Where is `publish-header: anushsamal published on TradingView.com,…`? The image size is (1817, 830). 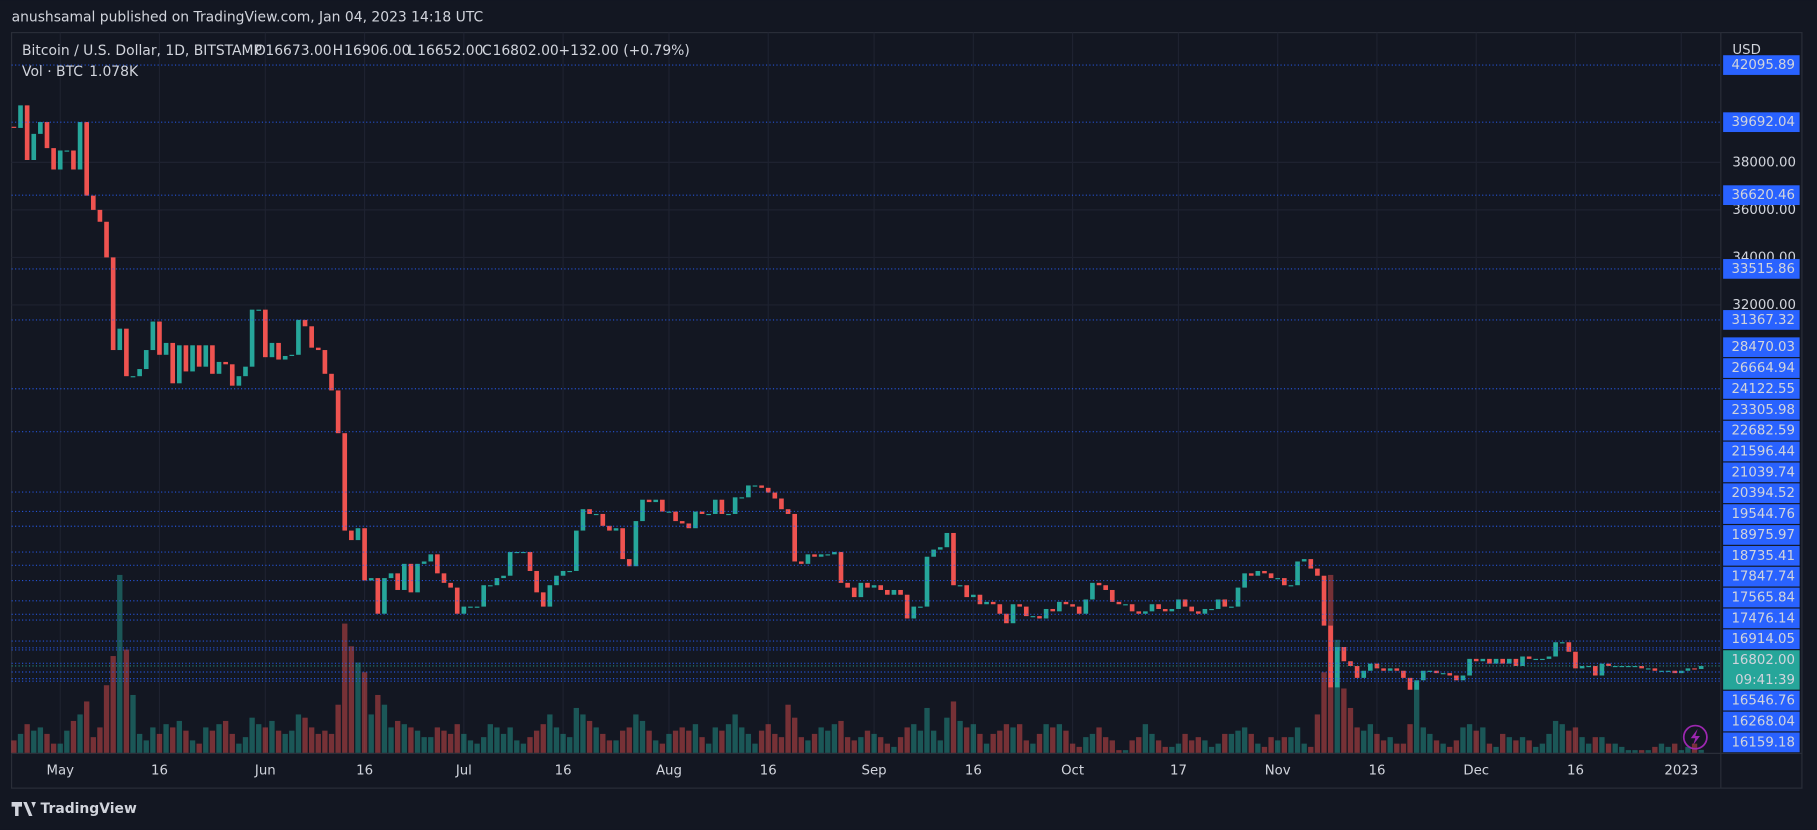
publish-header: anushsamal published on TradingView.com,… is located at coordinates (248, 18).